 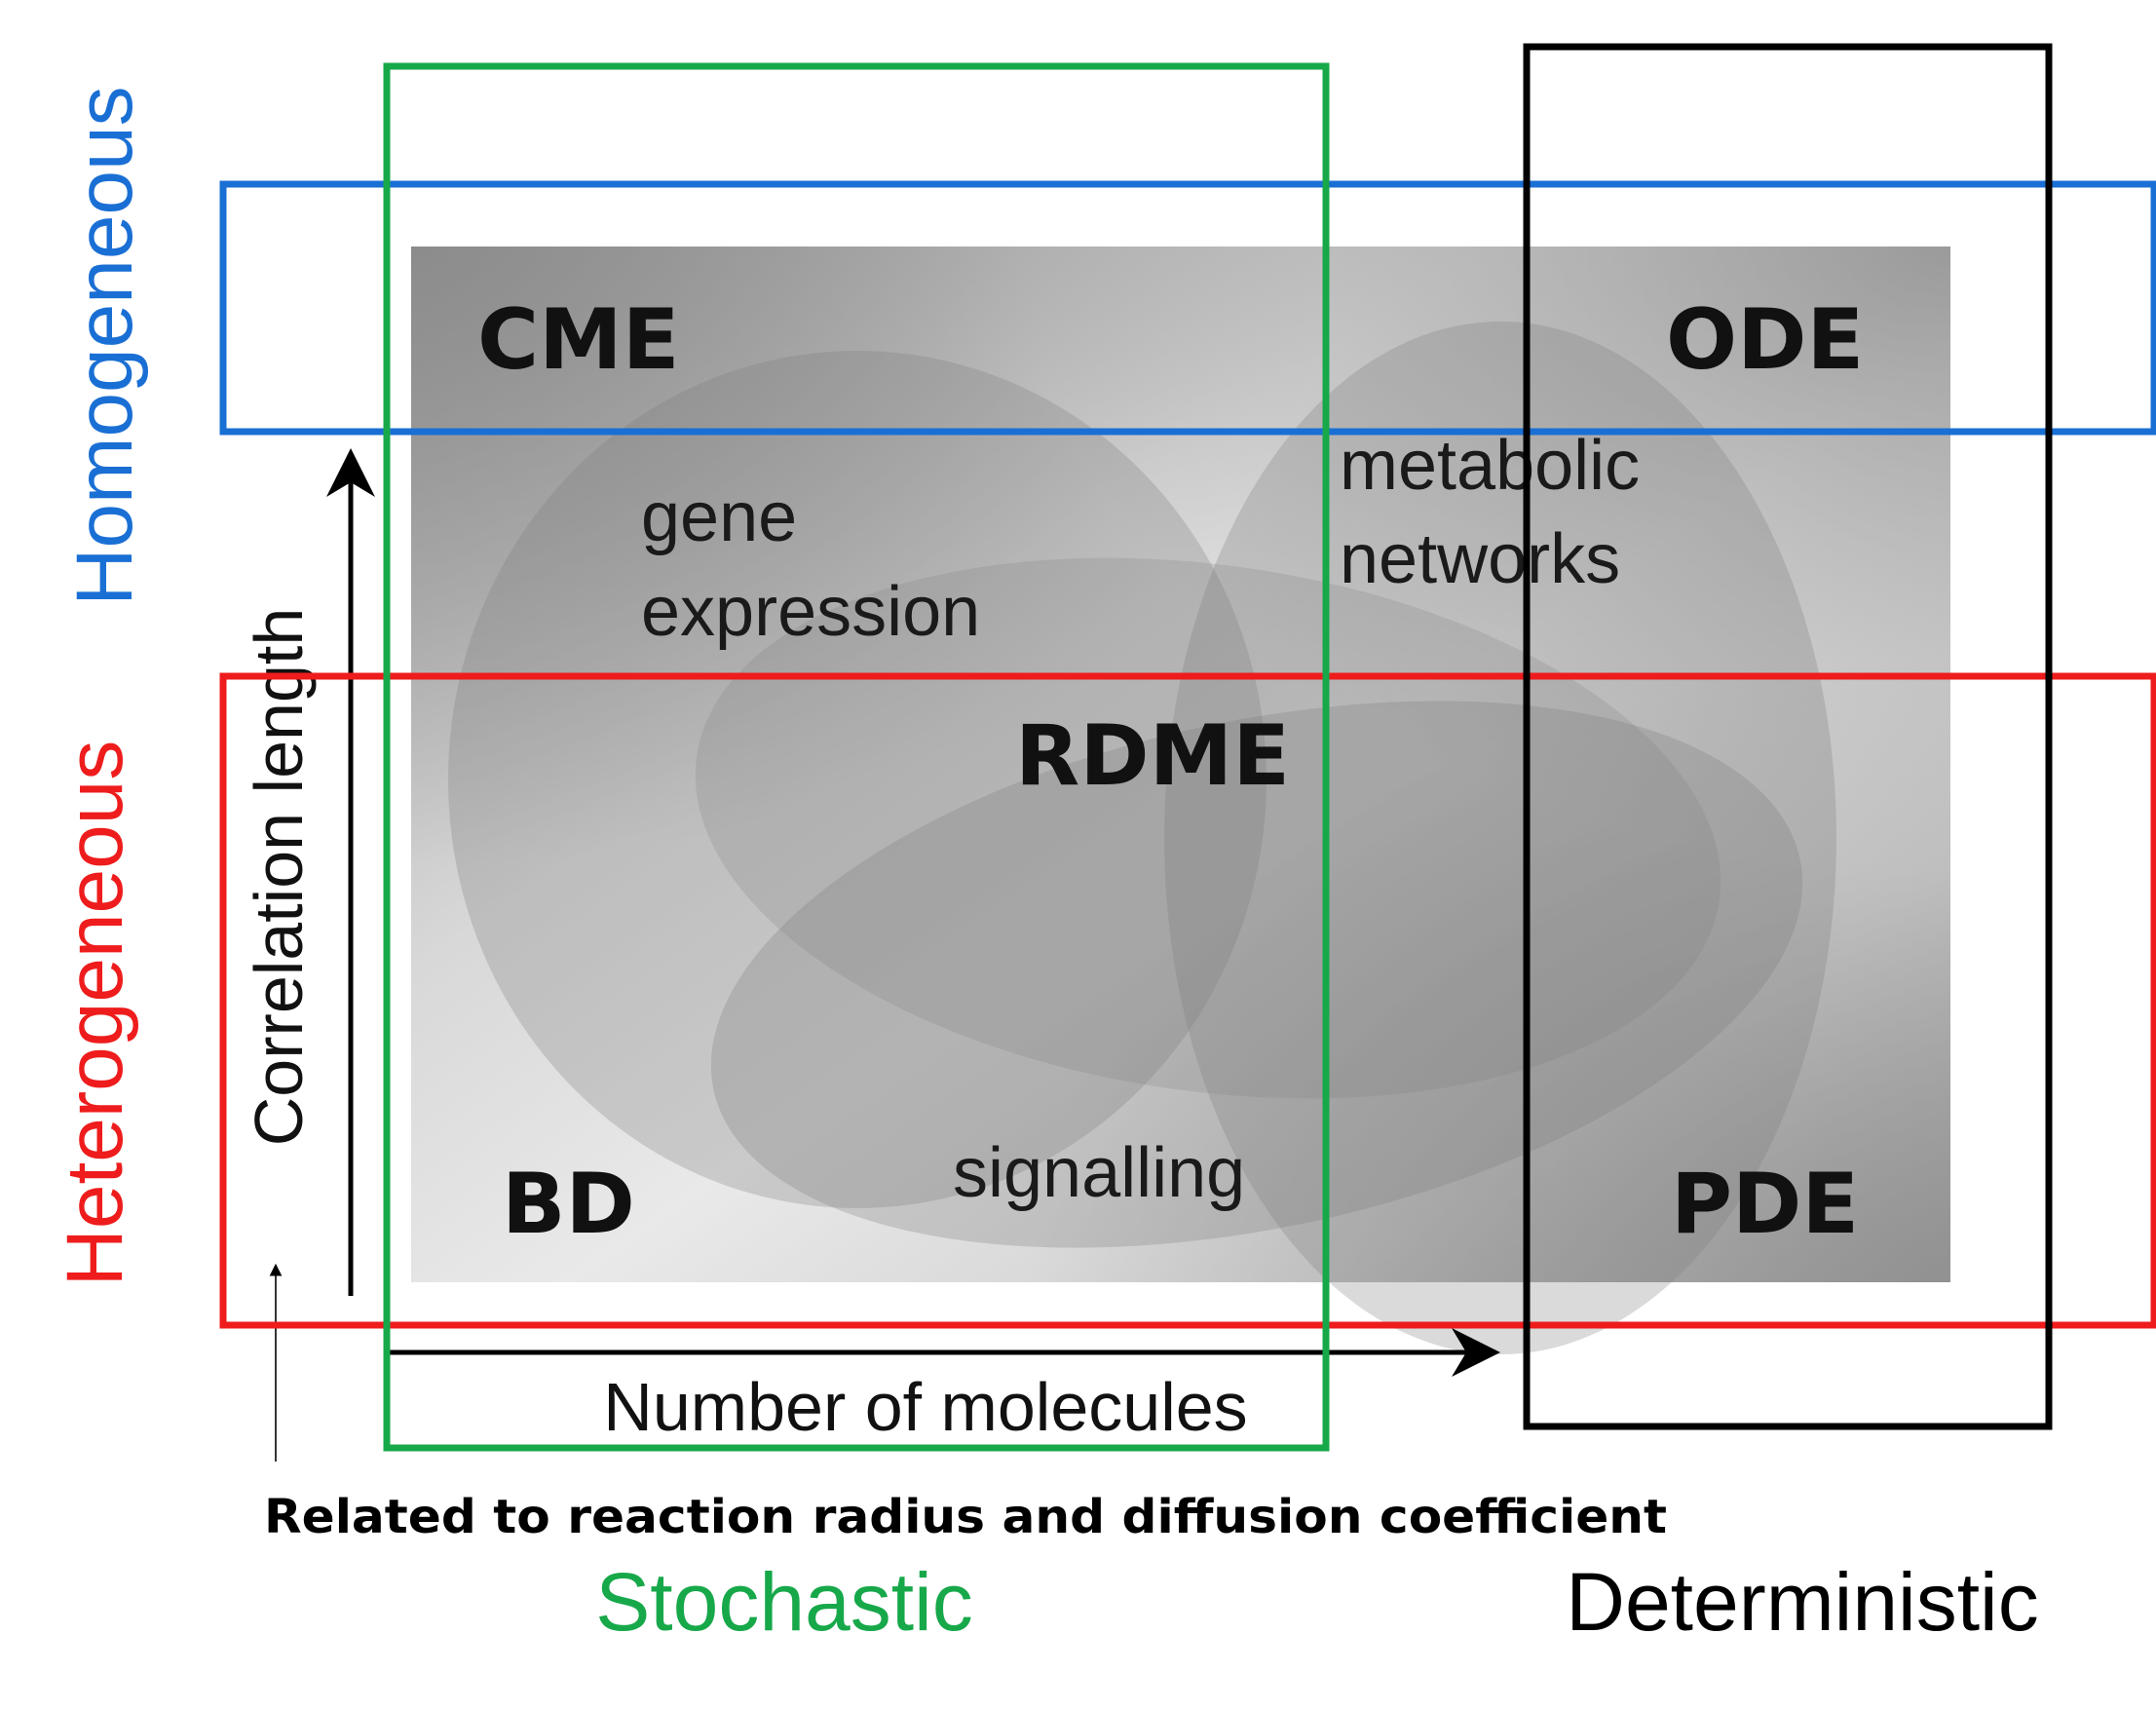 I want to click on x-axis-label: Number of molecules, so click(x=925, y=1407).